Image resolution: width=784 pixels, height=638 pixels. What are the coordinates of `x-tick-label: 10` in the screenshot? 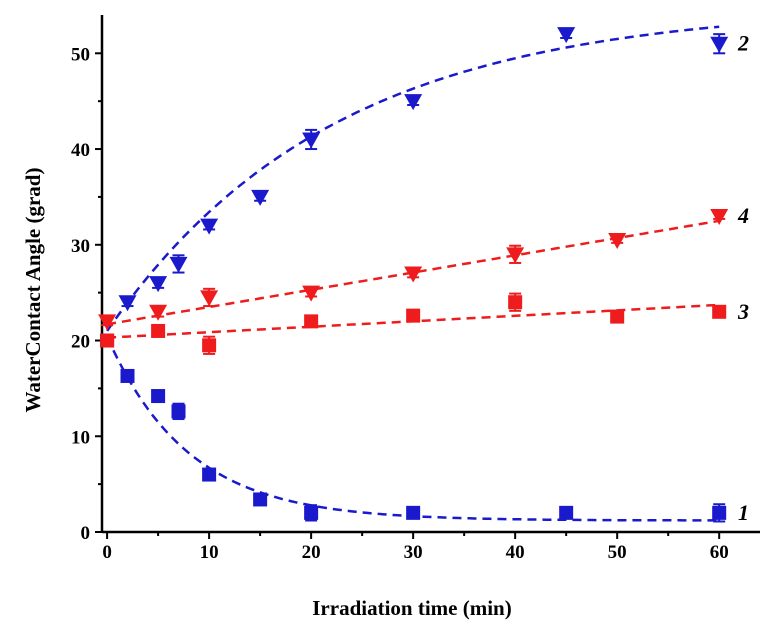 It's located at (209, 552).